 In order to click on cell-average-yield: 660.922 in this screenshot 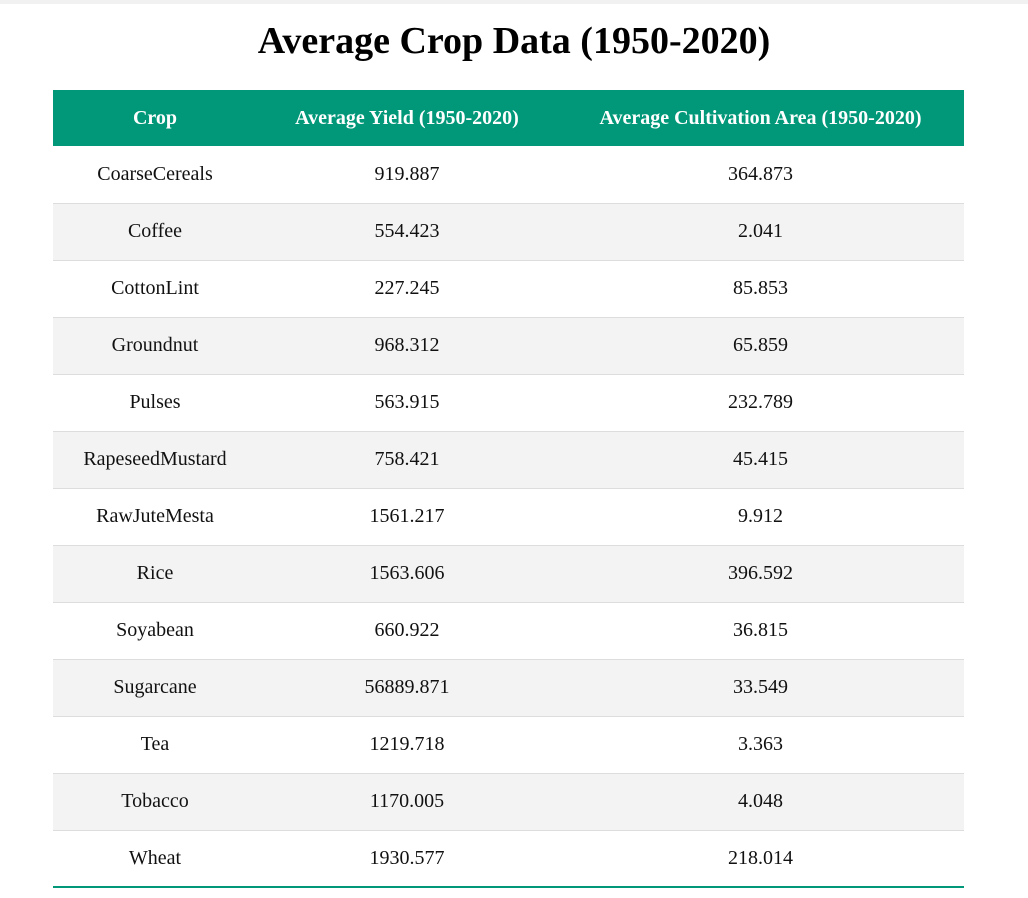, I will do `click(407, 630)`.